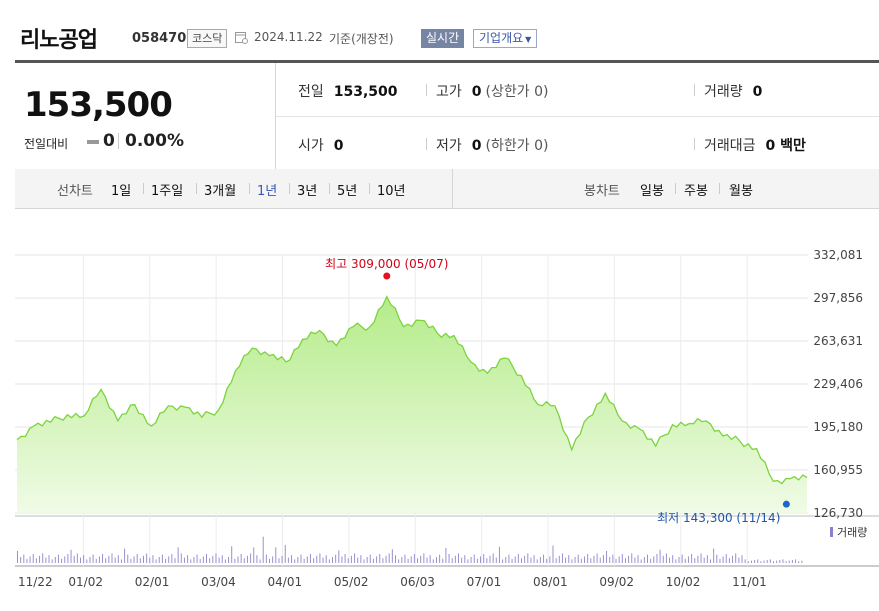 The image size is (879, 611). Describe the element at coordinates (528, 39) in the screenshot. I see `chevron-down-icon: ▼` at that location.